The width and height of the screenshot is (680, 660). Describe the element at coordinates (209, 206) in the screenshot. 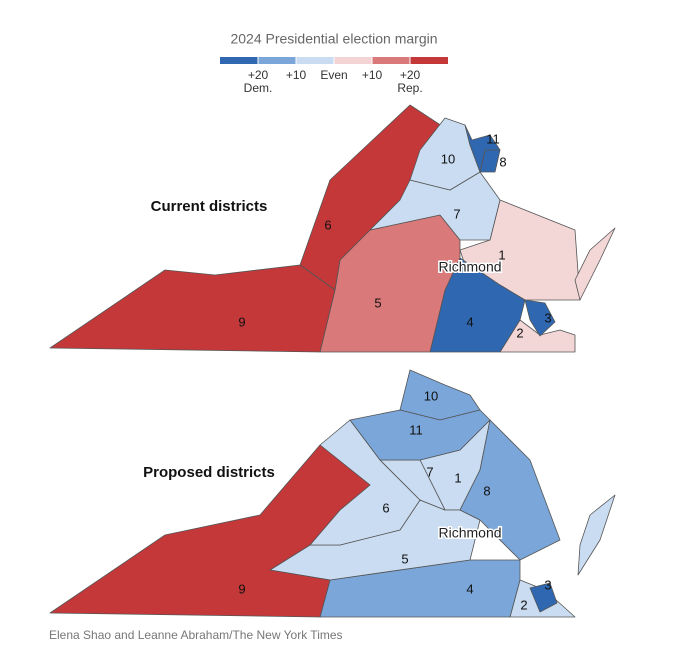

I see `map-title: Current districts` at that location.